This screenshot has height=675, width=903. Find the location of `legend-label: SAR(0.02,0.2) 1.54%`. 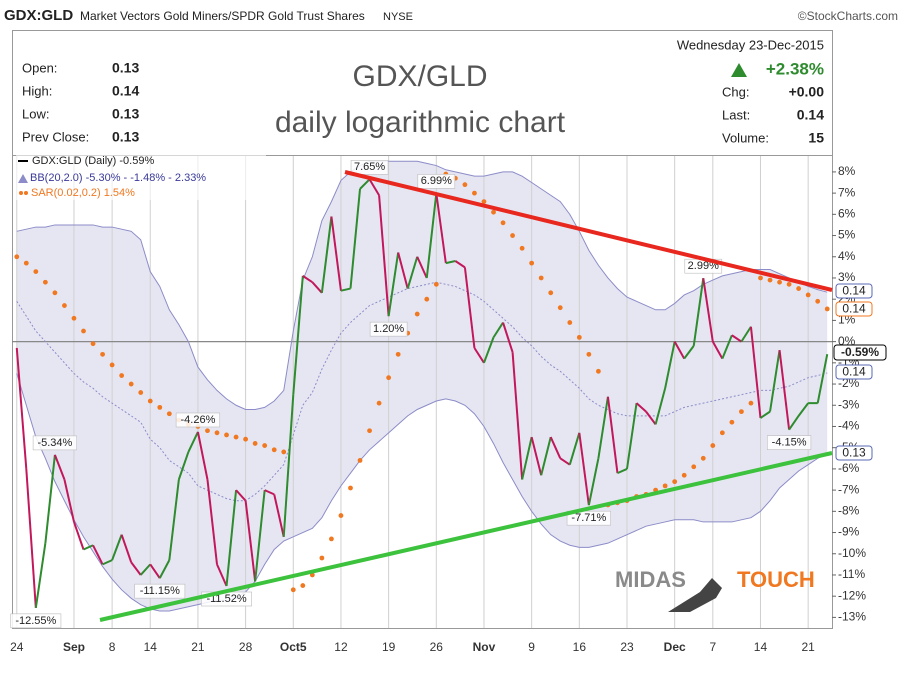

legend-label: SAR(0.02,0.2) 1.54% is located at coordinates (83, 193).